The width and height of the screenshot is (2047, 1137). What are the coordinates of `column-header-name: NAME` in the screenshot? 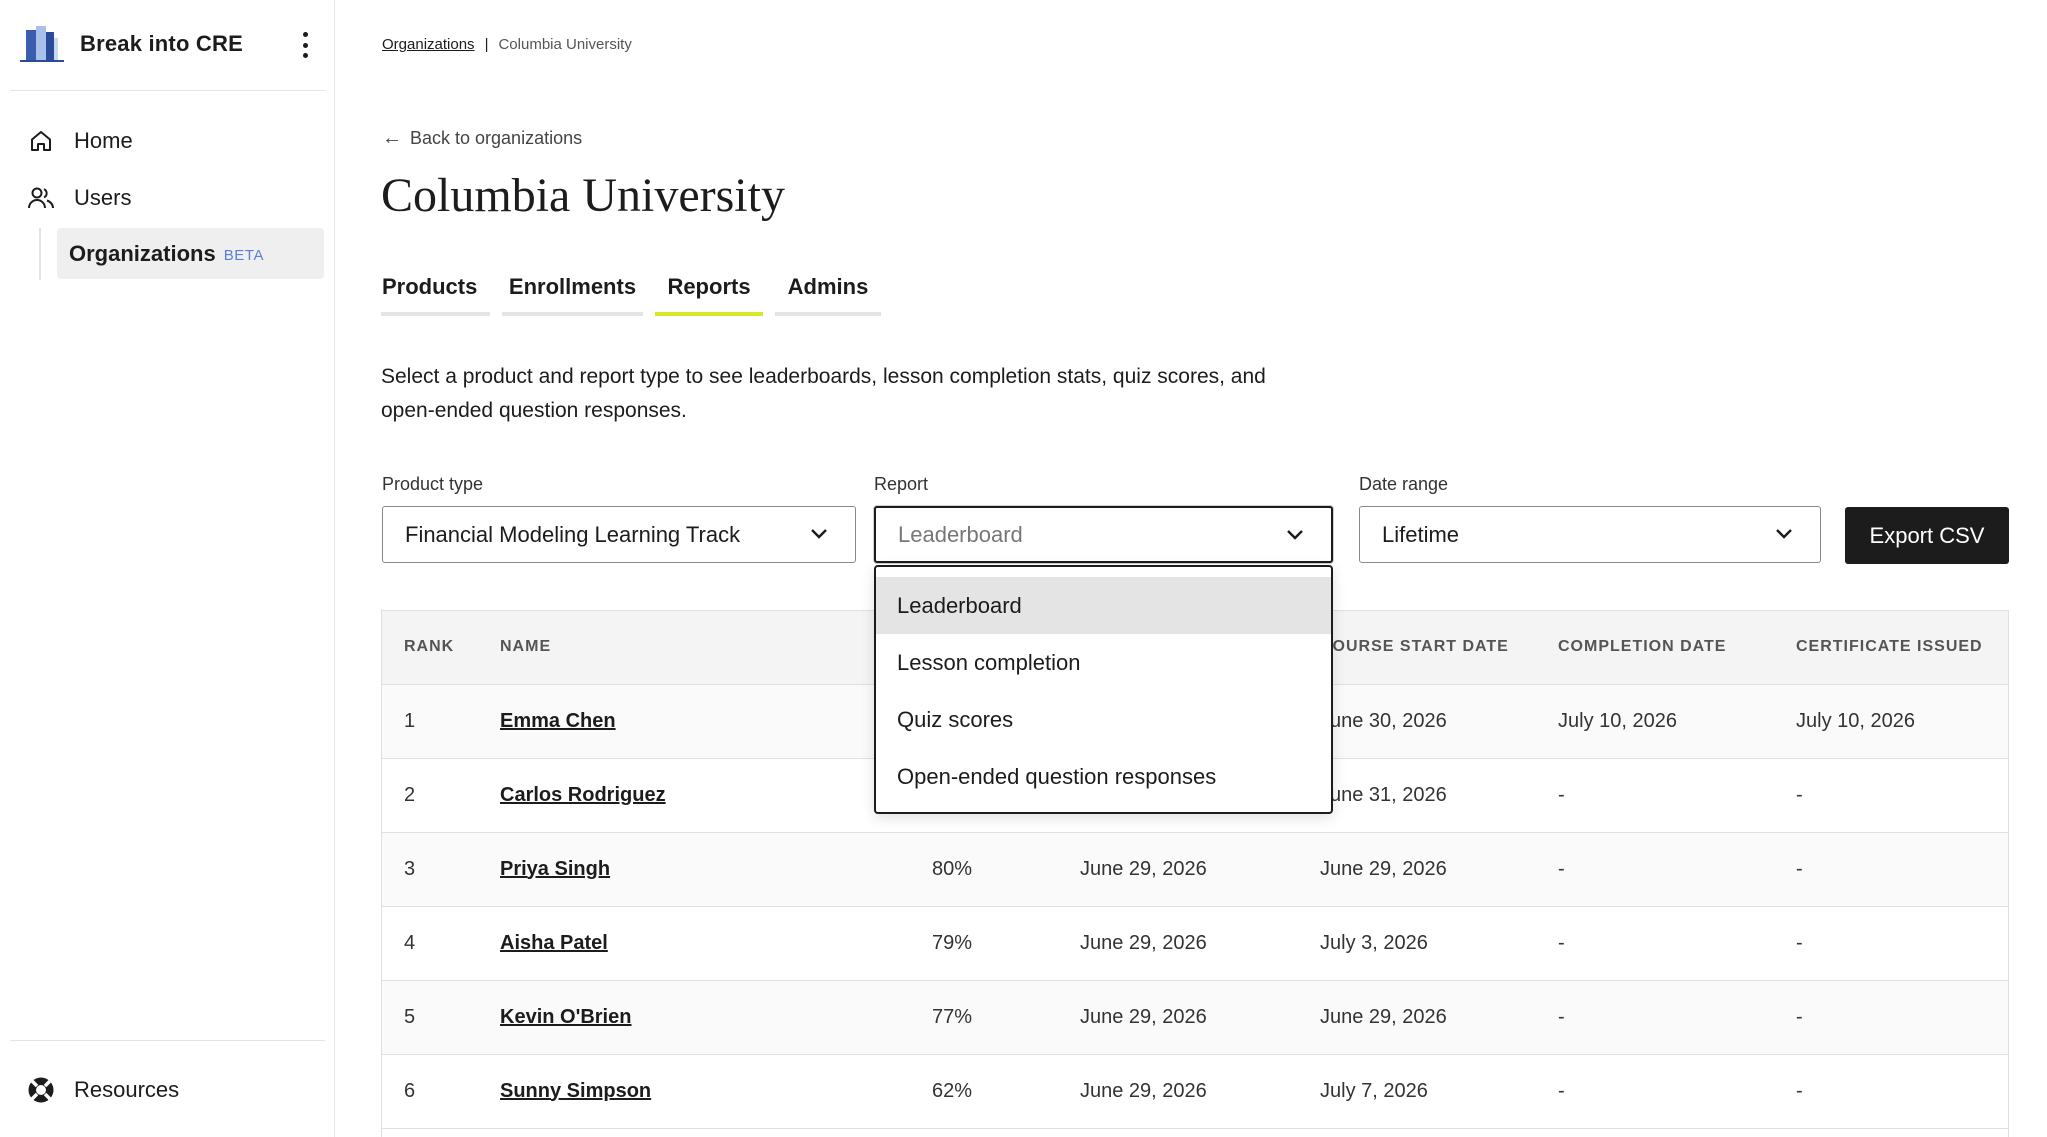 It's located at (694, 648).